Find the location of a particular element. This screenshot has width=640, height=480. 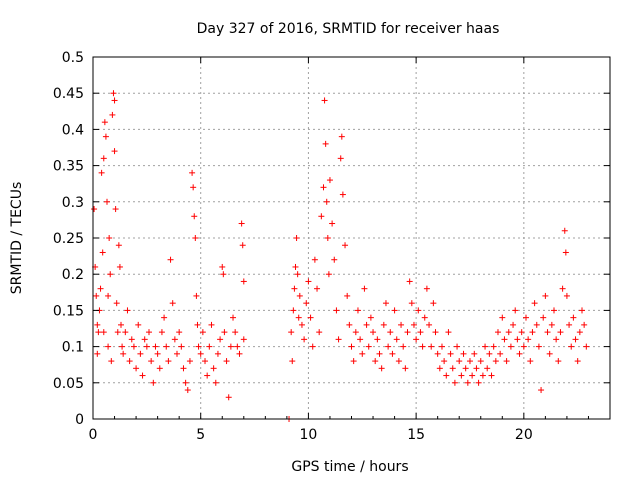

y-axis-label: SRMTID / TECUs is located at coordinates (17, 238).